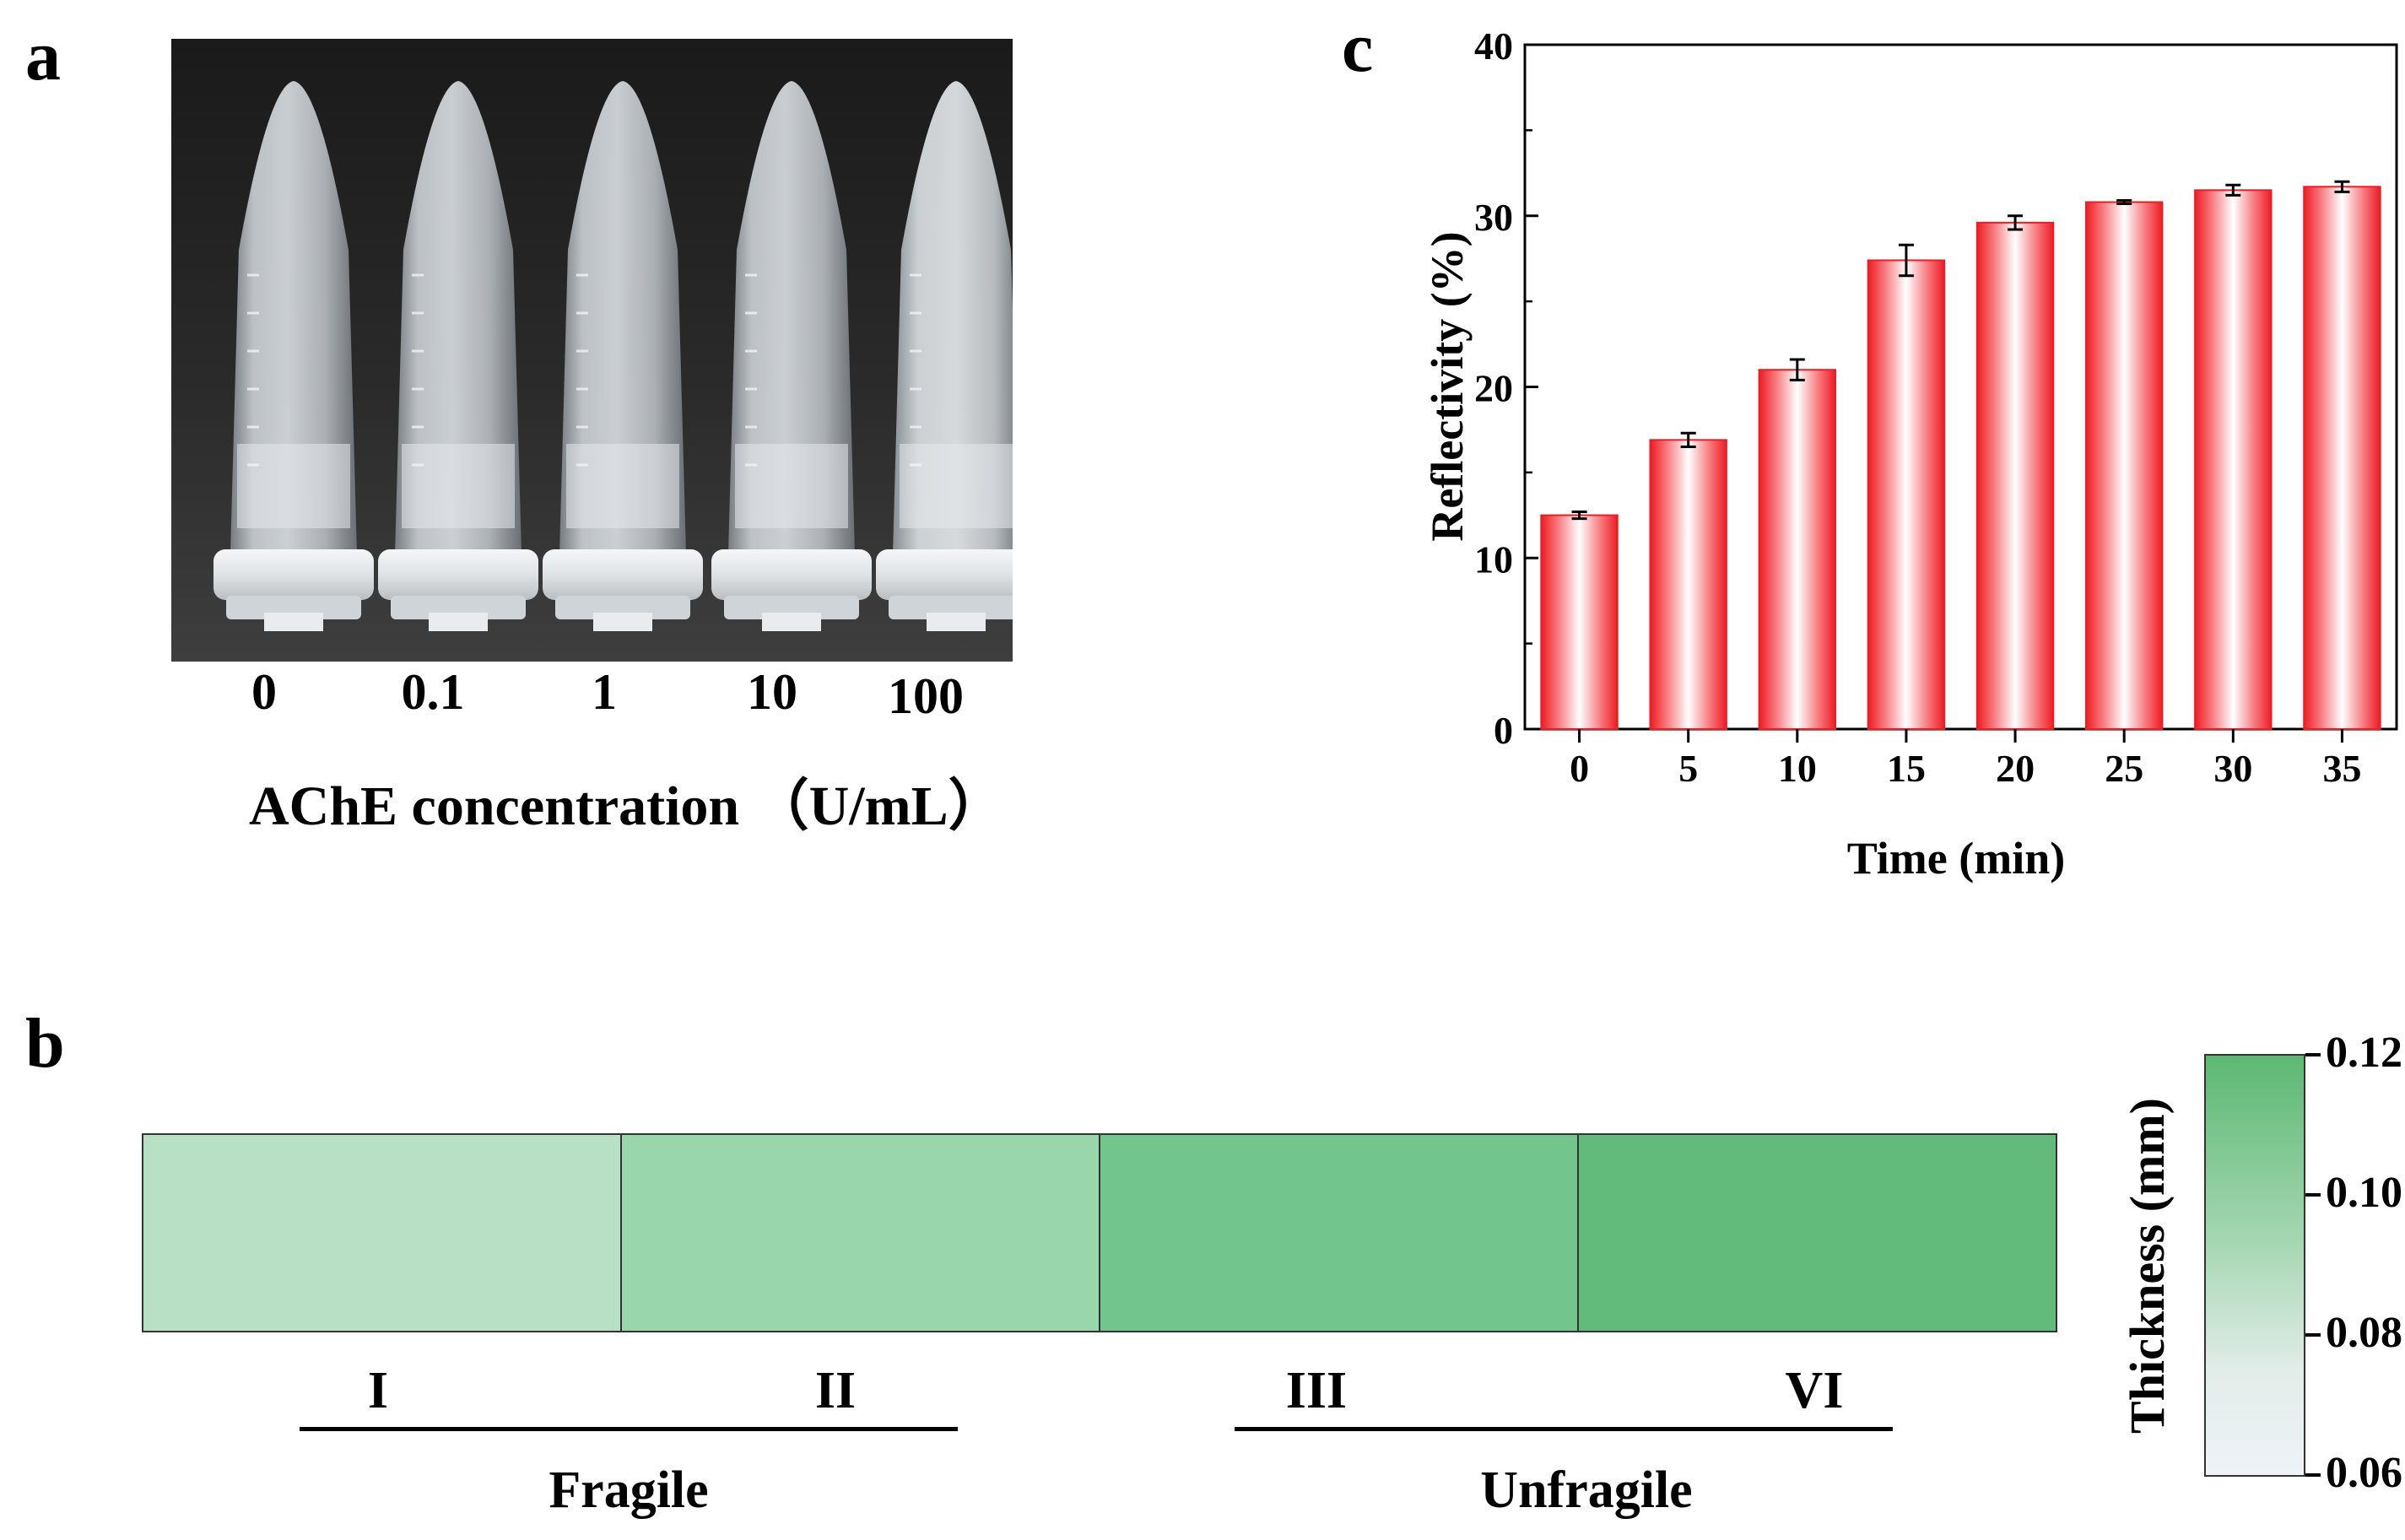 This screenshot has width=2405, height=1540. I want to click on x-tick-label: 0, so click(1579, 769).